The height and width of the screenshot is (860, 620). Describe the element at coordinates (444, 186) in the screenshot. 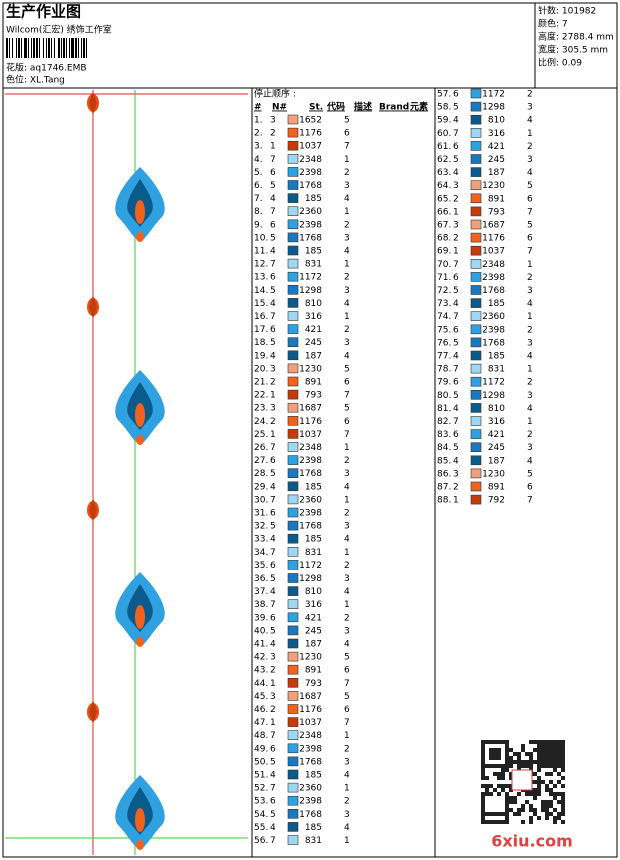

I see `row-index: 64.` at that location.